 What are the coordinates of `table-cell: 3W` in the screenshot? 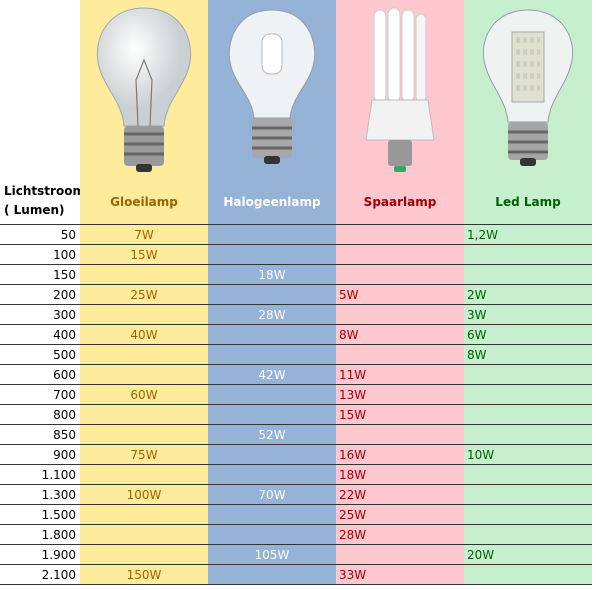 It's located at (528, 315).